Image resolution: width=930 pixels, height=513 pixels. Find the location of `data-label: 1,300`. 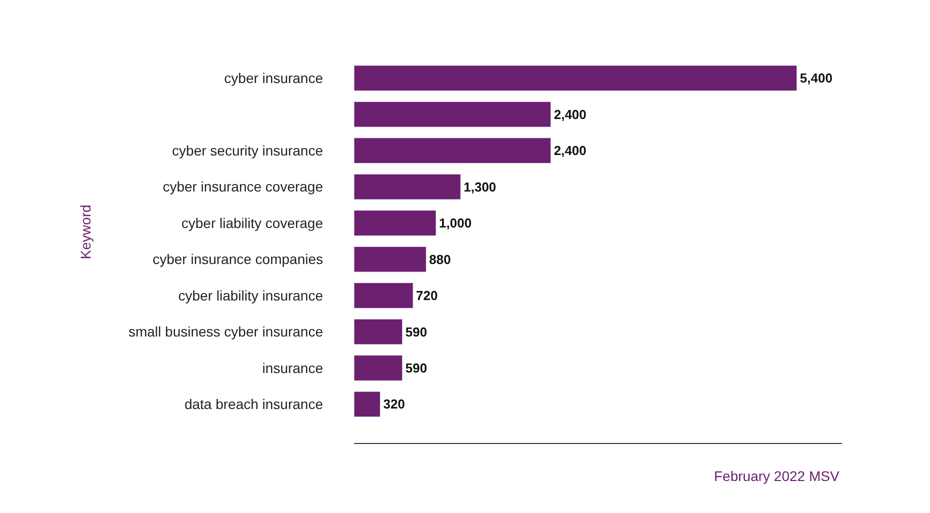

data-label: 1,300 is located at coordinates (480, 186).